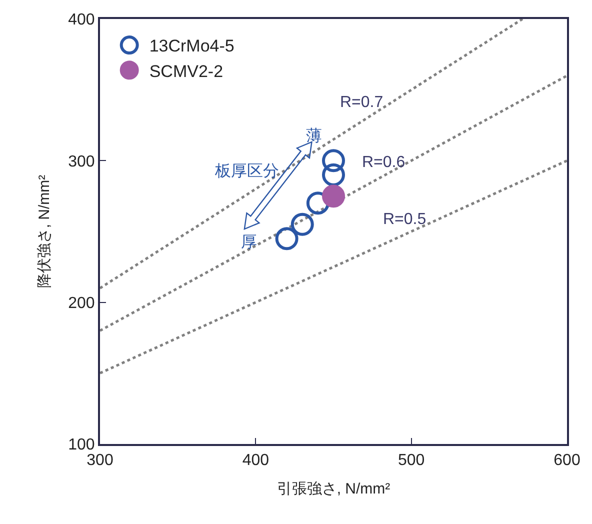  I want to click on x-tick-label: 500, so click(411, 461).